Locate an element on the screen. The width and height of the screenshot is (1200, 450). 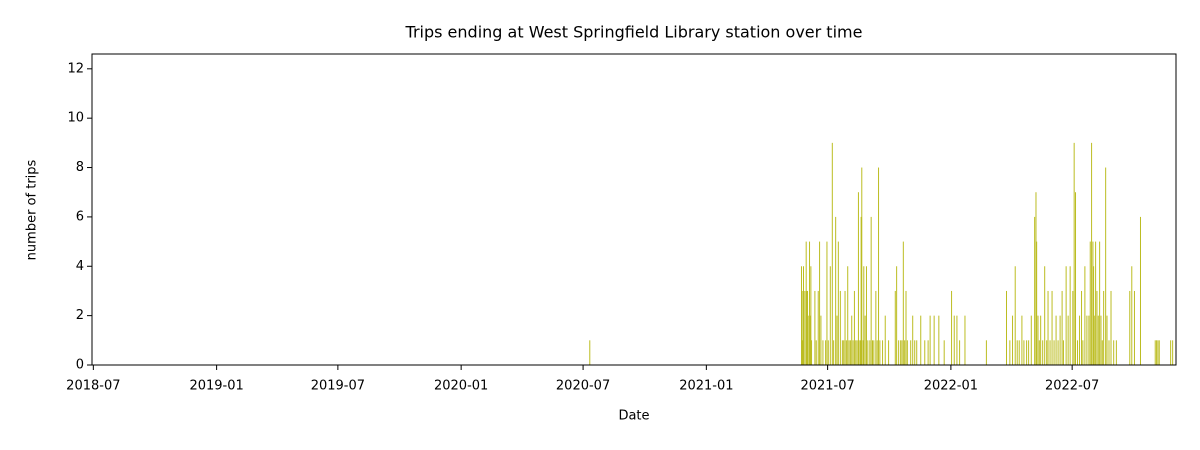
x-tick-label: 2019-01 is located at coordinates (216, 386).